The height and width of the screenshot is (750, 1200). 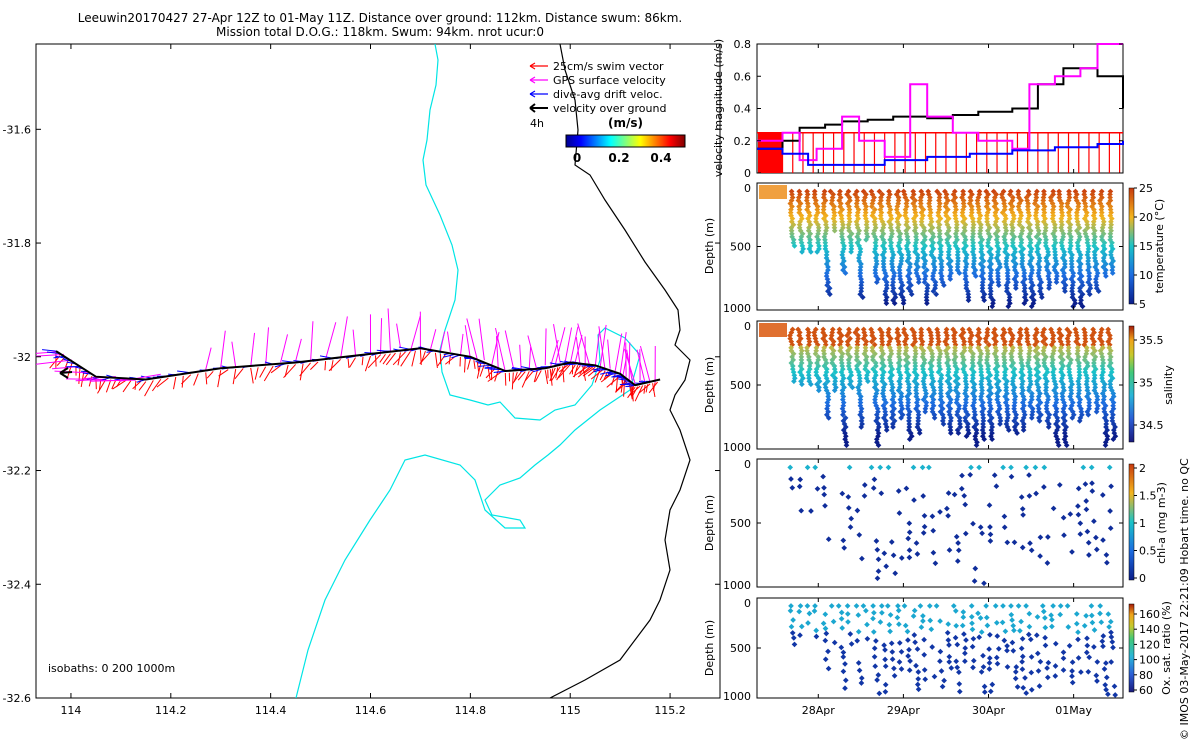 I want to click on depth-tick-label: 500, so click(x=740, y=523).